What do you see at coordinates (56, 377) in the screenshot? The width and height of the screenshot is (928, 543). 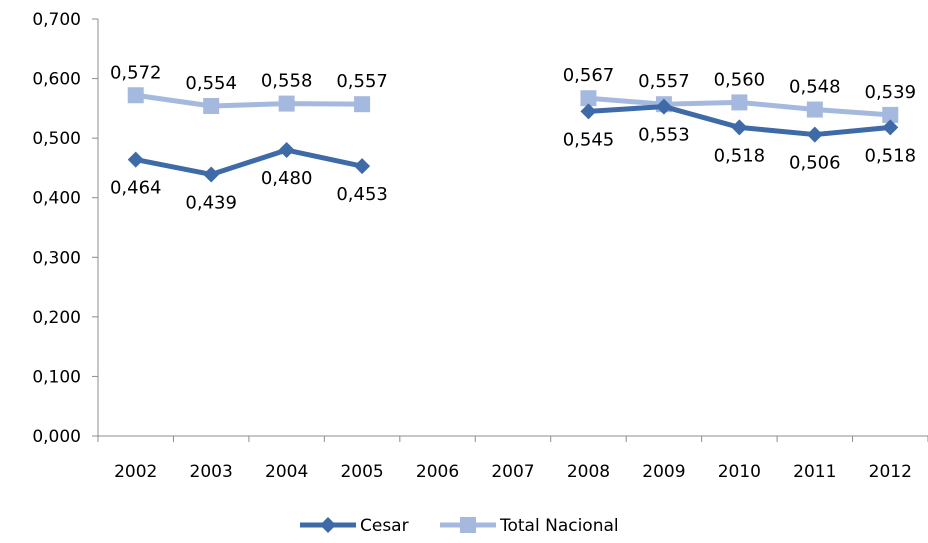 I see `y-tick-label: 0,100` at bounding box center [56, 377].